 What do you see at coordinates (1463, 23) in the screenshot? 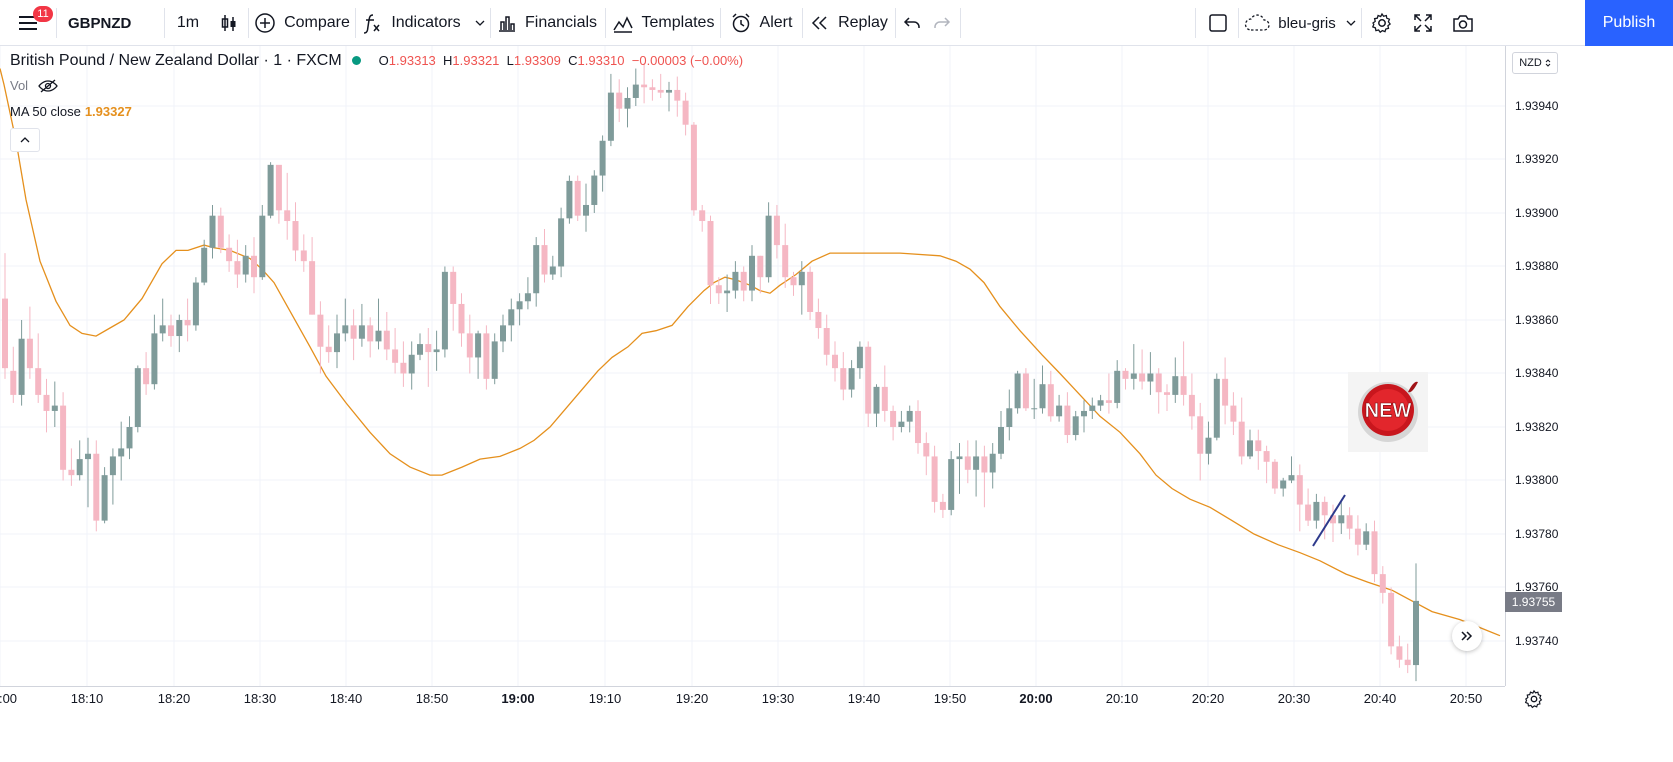
I see `snapshot-button` at bounding box center [1463, 23].